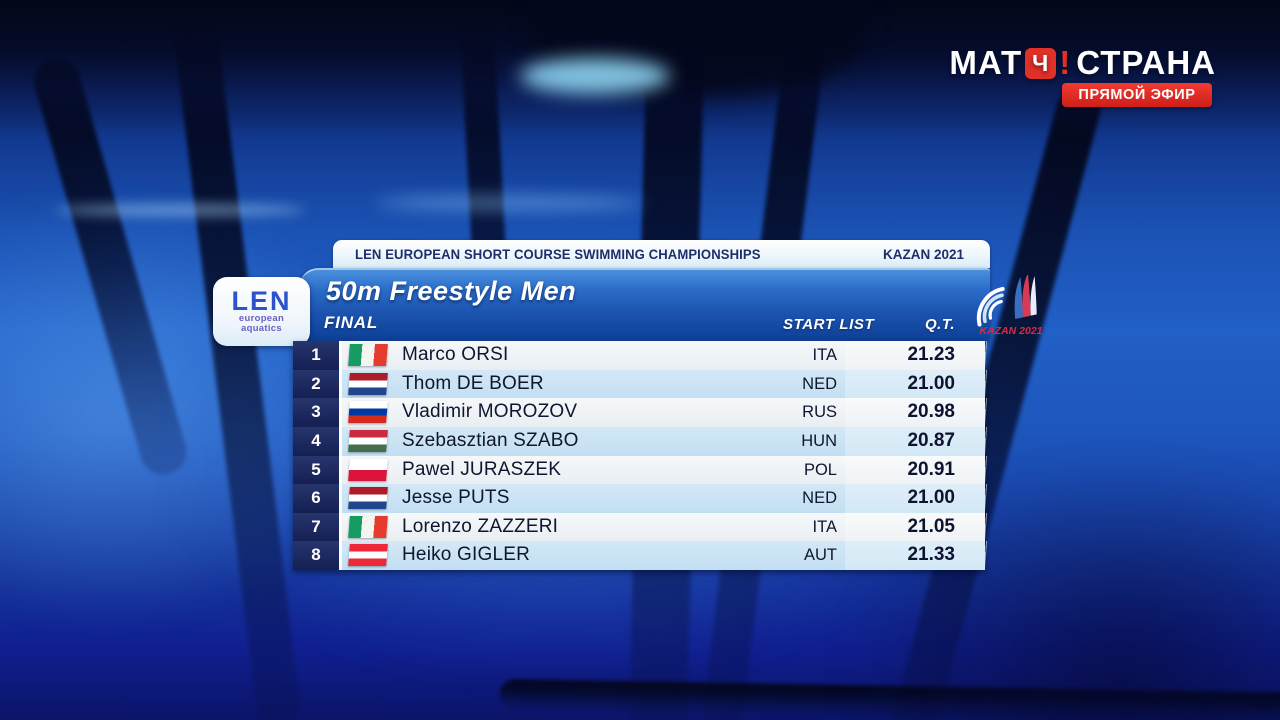 The width and height of the screenshot is (1280, 720). What do you see at coordinates (261, 323) in the screenshot?
I see `len-logo-subtext: european aquatics` at bounding box center [261, 323].